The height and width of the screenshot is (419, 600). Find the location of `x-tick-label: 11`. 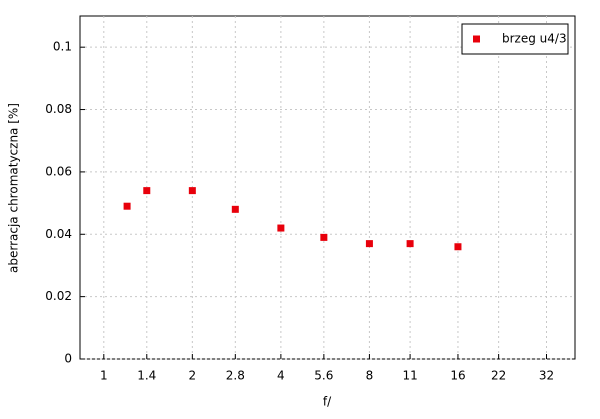

x-tick-label: 11 is located at coordinates (409, 376).